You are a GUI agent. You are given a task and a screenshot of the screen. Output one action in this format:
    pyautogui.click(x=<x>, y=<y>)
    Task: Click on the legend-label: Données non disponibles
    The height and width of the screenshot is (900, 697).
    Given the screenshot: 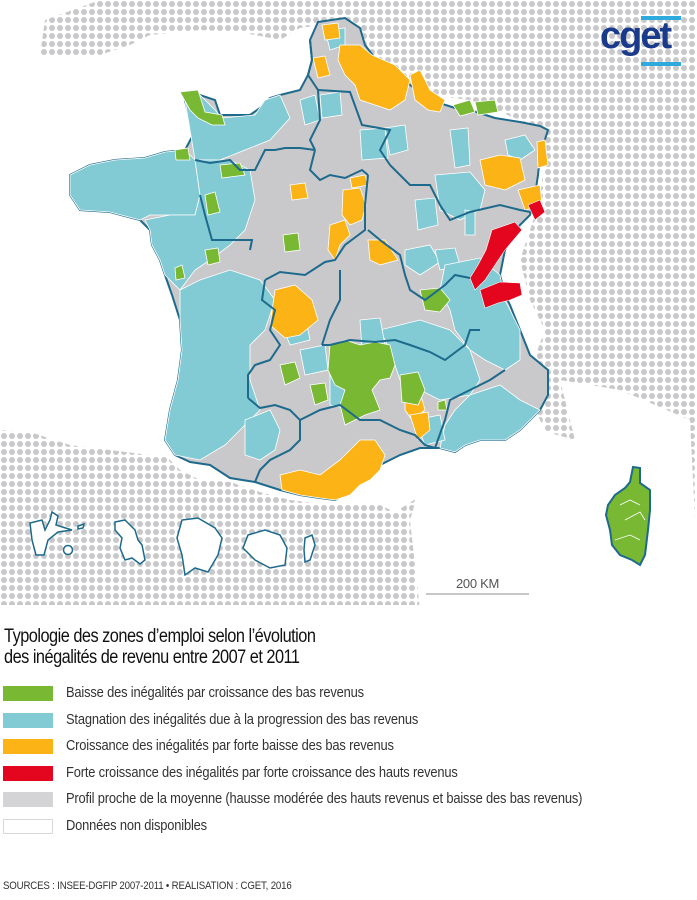 What is the action you would take?
    pyautogui.click(x=136, y=825)
    